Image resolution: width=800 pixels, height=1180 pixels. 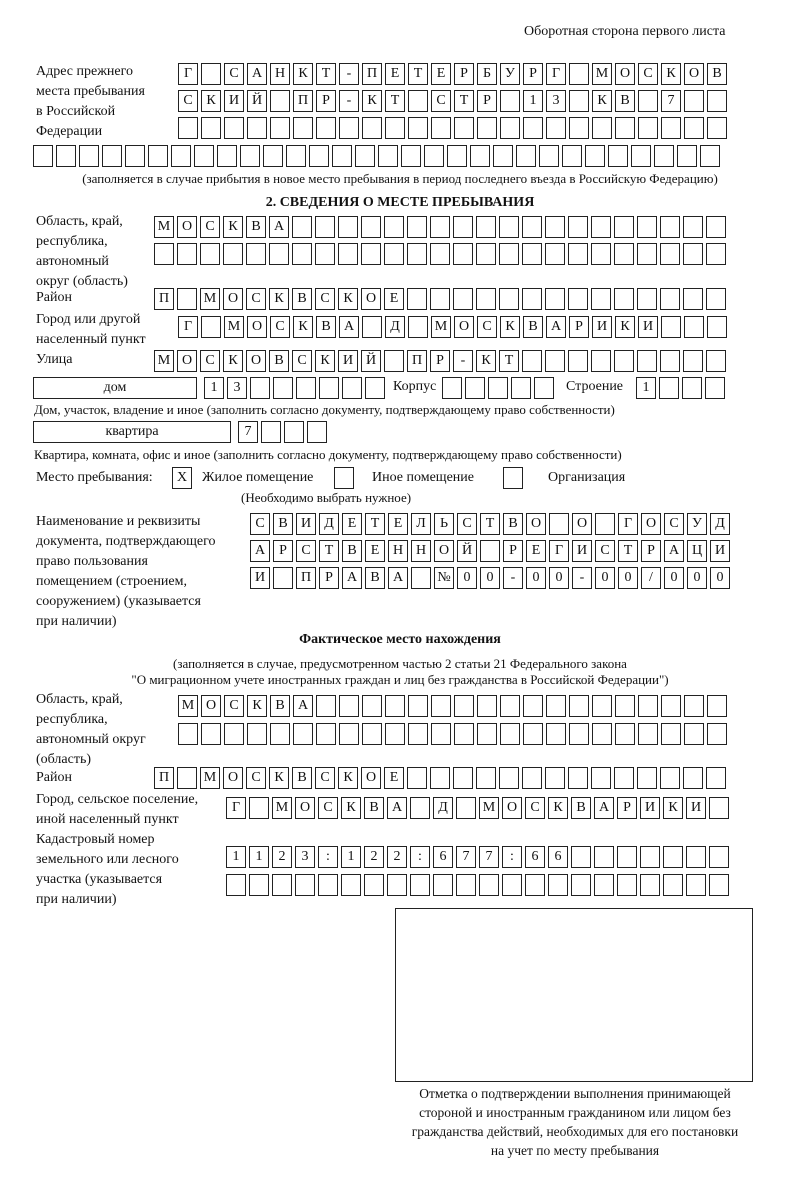 What do you see at coordinates (188, 74) in the screenshot?
I see `letter-cell: Г` at bounding box center [188, 74].